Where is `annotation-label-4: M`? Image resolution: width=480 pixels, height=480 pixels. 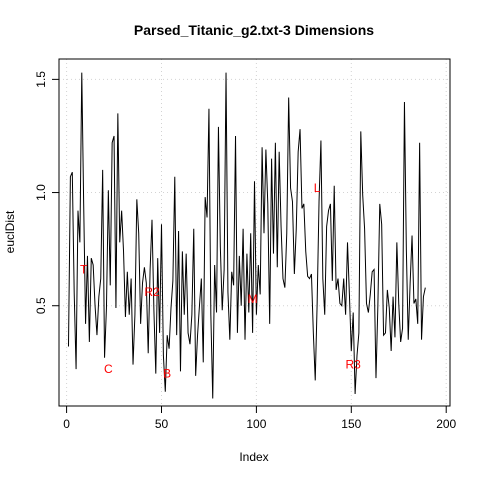
annotation-label-4: M is located at coordinates (253, 299).